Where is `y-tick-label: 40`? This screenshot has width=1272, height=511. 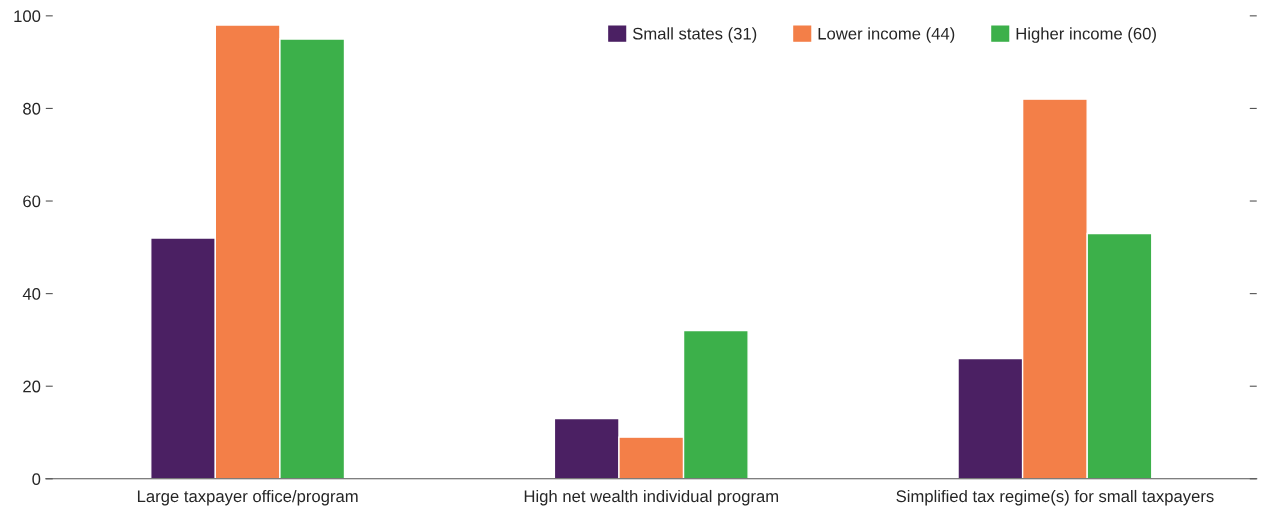
y-tick-label: 40 is located at coordinates (31, 294).